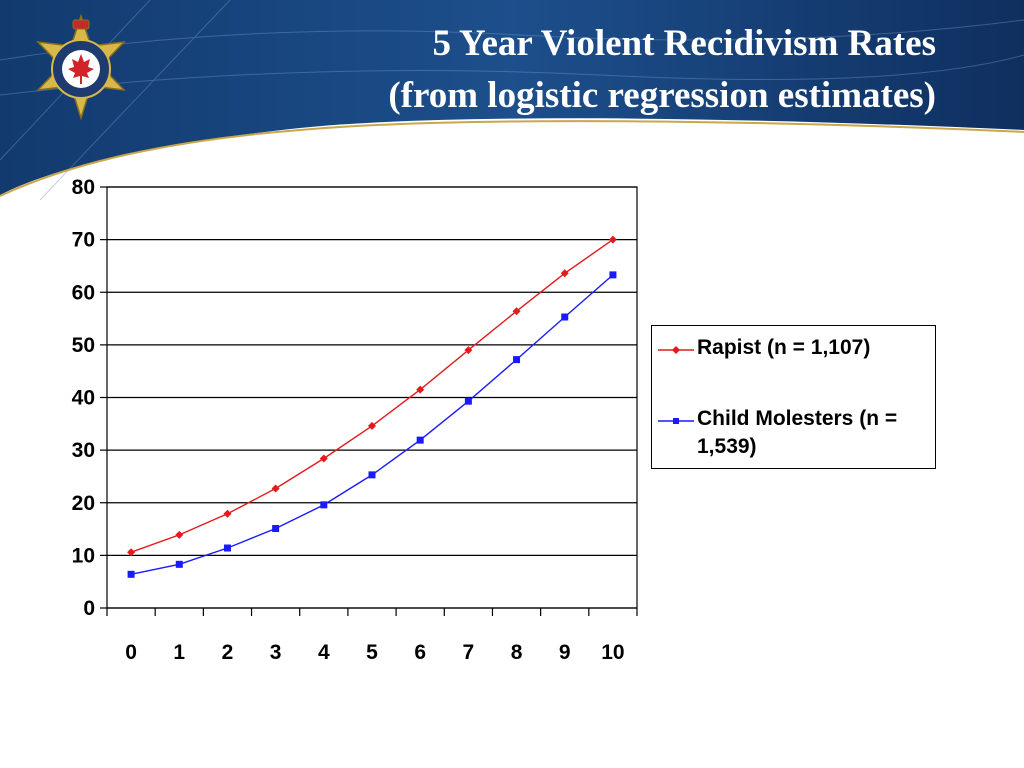 This screenshot has height=768, width=1024. What do you see at coordinates (517, 652) in the screenshot?
I see `x-tick-label: 8` at bounding box center [517, 652].